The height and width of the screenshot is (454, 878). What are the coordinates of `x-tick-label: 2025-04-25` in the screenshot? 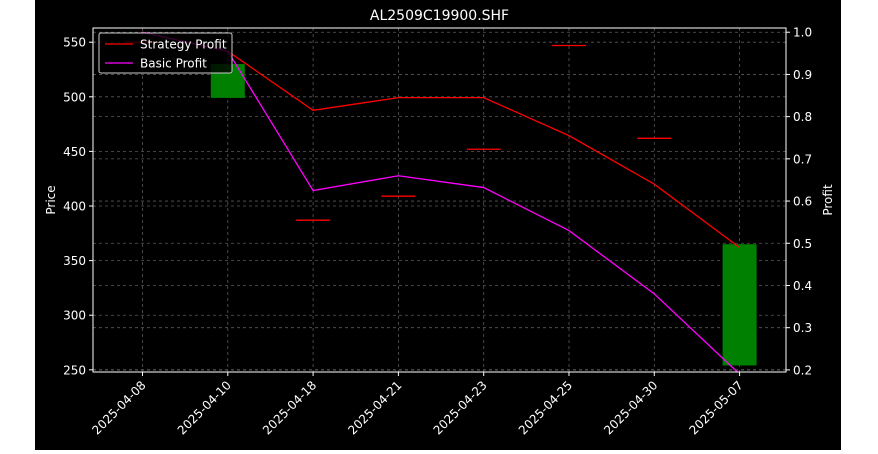 It's located at (545, 407).